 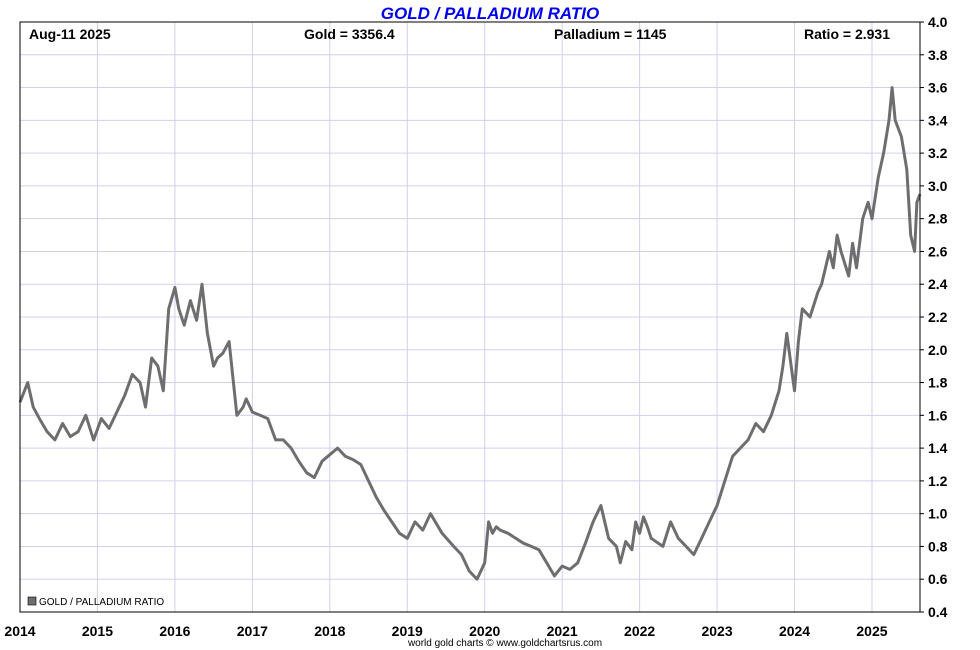 What do you see at coordinates (938, 219) in the screenshot?
I see `y-tick-label: 2.8` at bounding box center [938, 219].